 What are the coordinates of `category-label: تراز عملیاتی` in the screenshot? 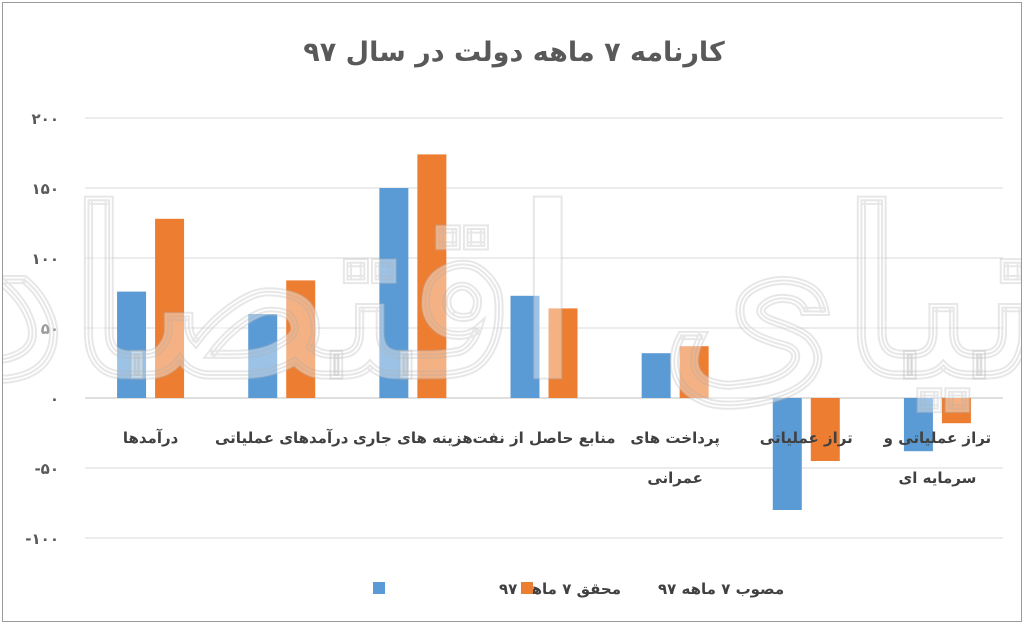 It's located at (806, 438).